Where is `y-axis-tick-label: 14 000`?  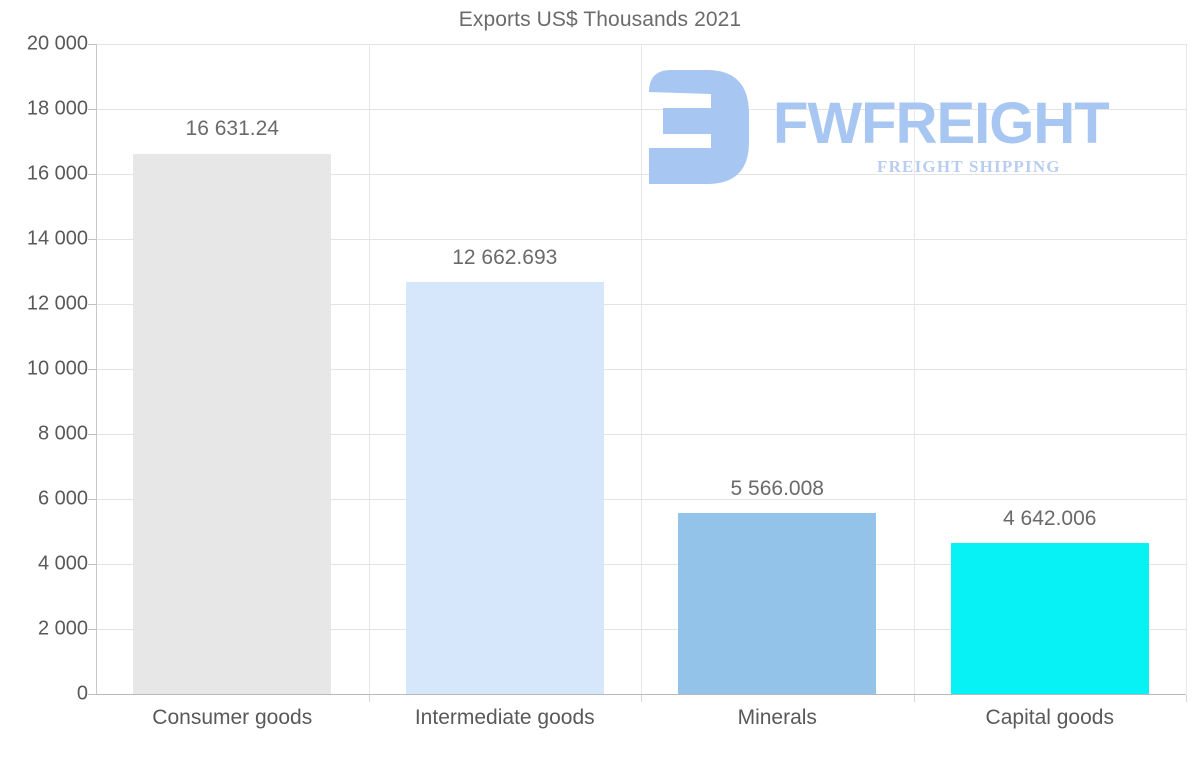
y-axis-tick-label: 14 000 is located at coordinates (57, 238).